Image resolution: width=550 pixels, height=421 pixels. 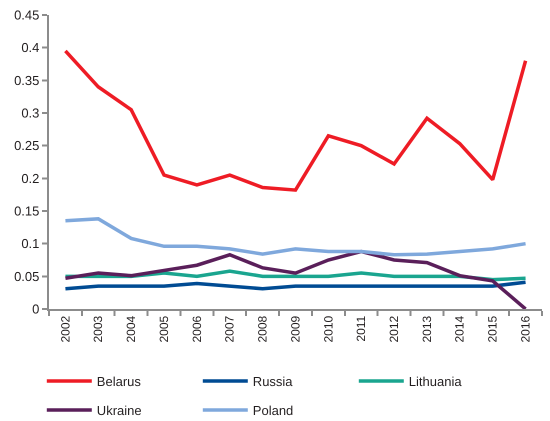 I want to click on x-tick-label: 2016, so click(x=525, y=329).